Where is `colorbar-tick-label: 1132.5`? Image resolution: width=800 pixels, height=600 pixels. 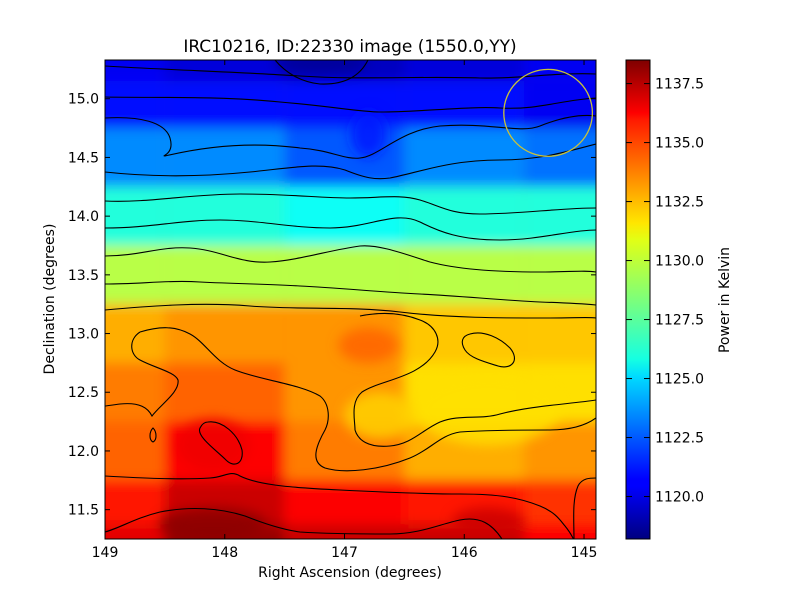
colorbar-tick-label: 1132.5 is located at coordinates (679, 203).